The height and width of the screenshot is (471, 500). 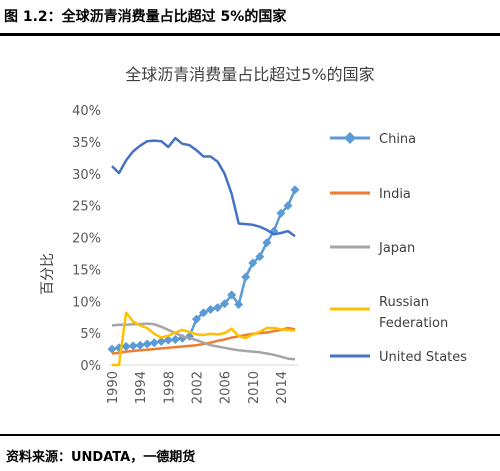 What do you see at coordinates (169, 387) in the screenshot?
I see `x-tick-label: 1998` at bounding box center [169, 387].